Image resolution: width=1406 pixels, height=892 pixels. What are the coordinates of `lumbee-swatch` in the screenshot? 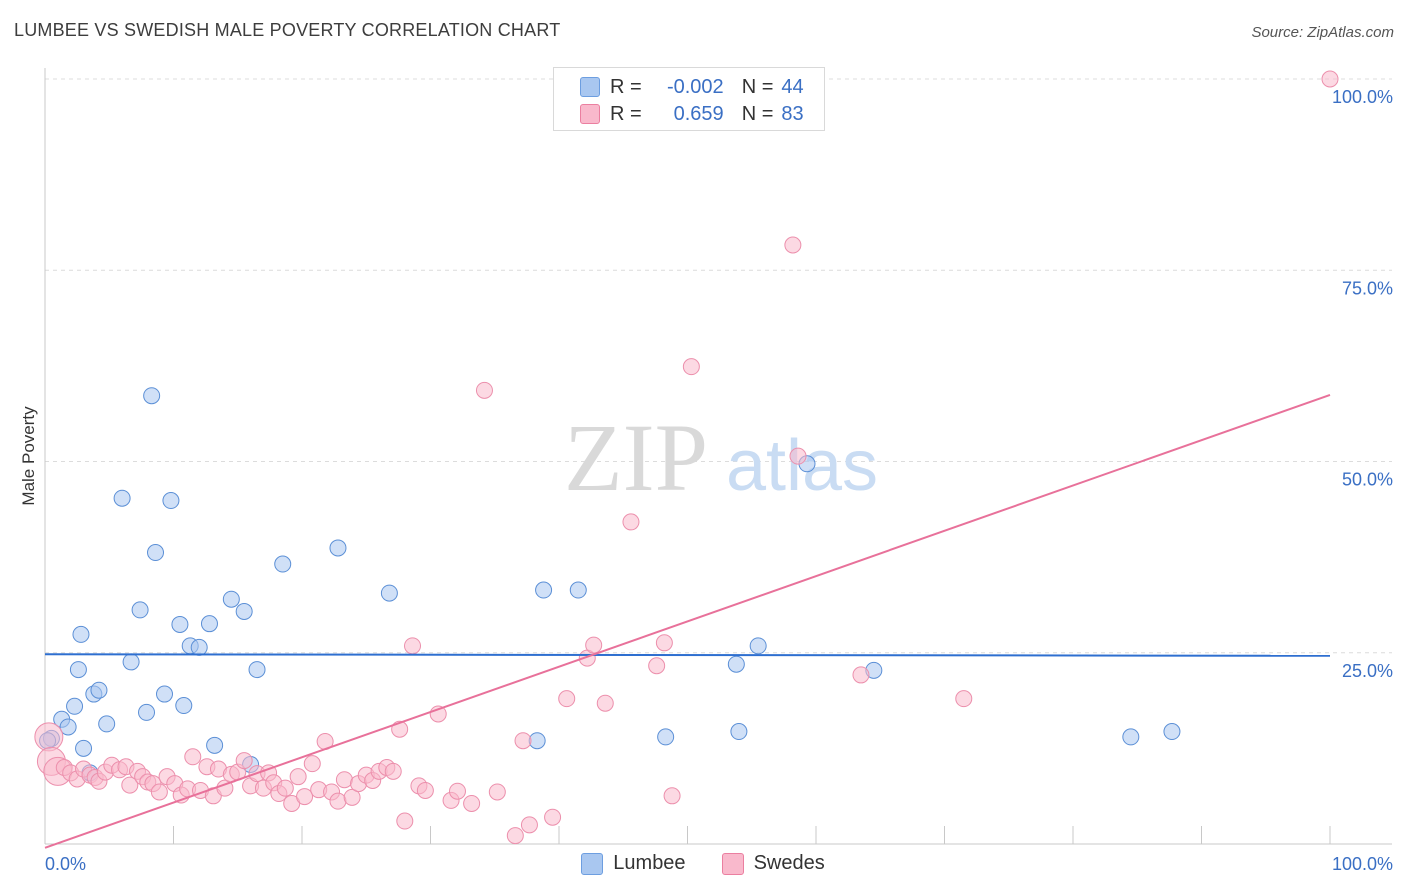 It's located at (590, 87).